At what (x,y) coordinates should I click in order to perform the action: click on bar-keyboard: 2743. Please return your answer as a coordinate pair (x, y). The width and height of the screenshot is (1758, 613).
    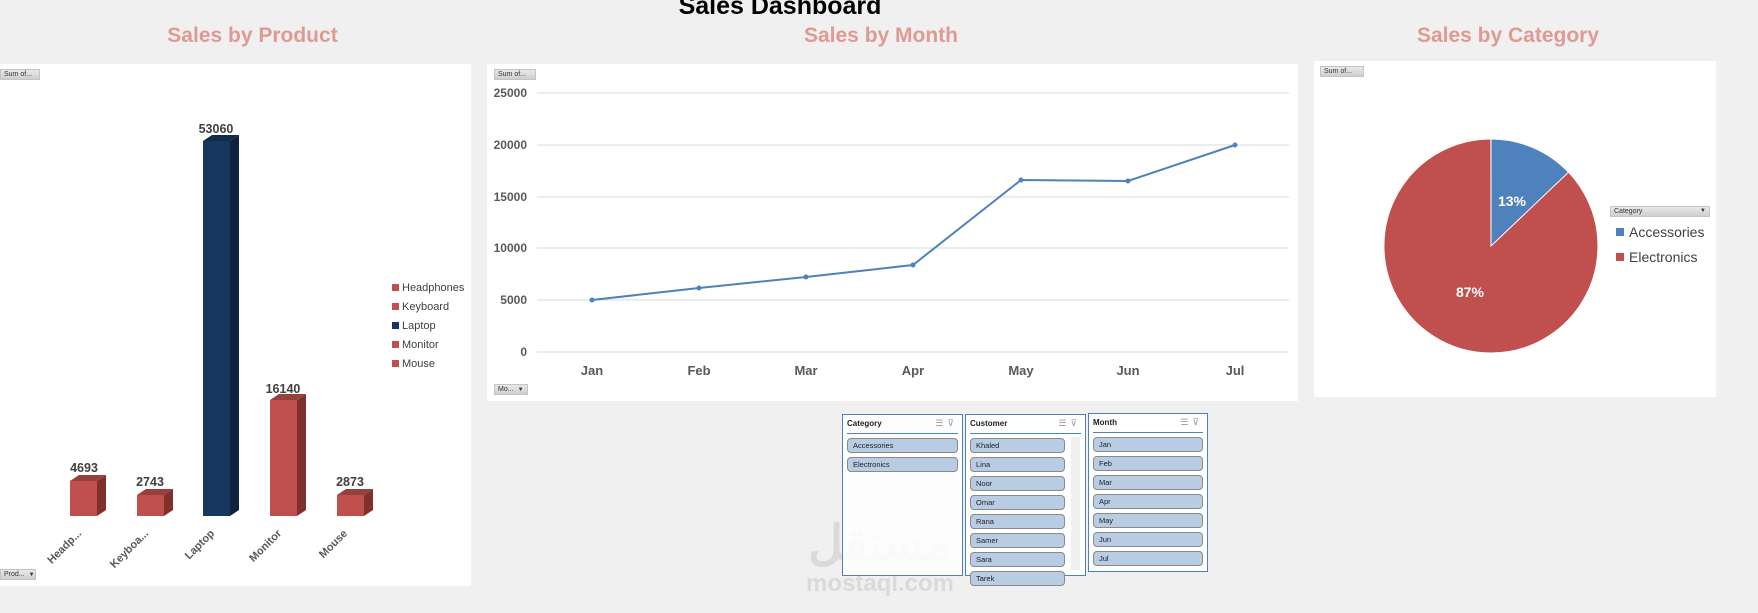
    Looking at the image, I should click on (154, 495).